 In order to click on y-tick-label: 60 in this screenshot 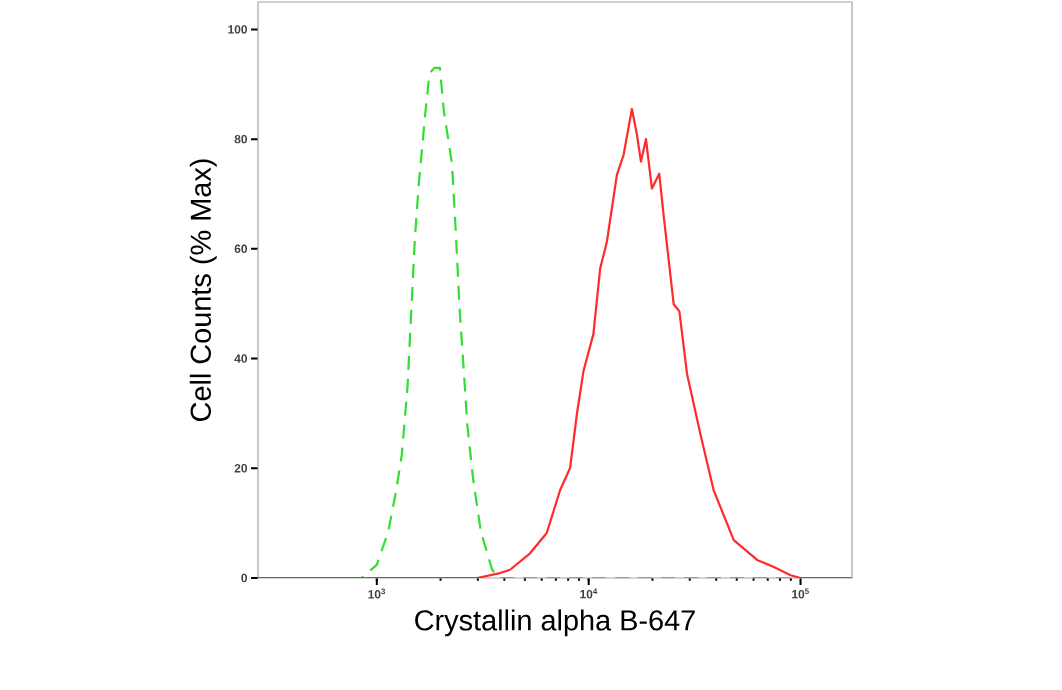, I will do `click(241, 249)`.